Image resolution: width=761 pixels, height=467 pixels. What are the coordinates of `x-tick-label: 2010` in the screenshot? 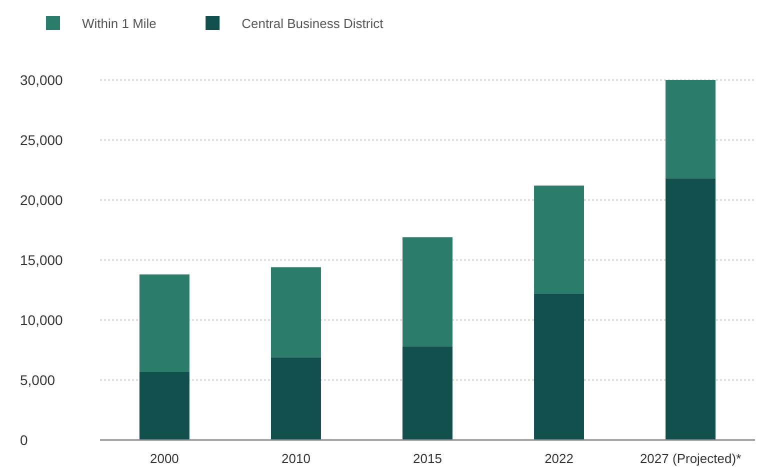 It's located at (296, 458).